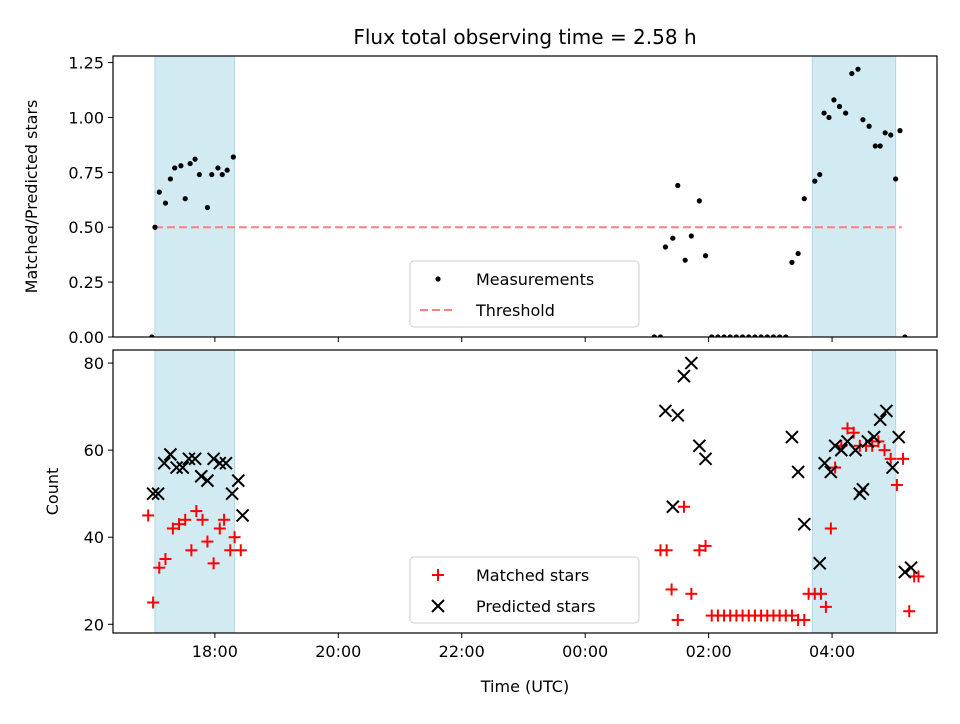 This screenshot has width=960, height=724. What do you see at coordinates (86, 172) in the screenshot?
I see `ratio-y-tick-label: 0.75` at bounding box center [86, 172].